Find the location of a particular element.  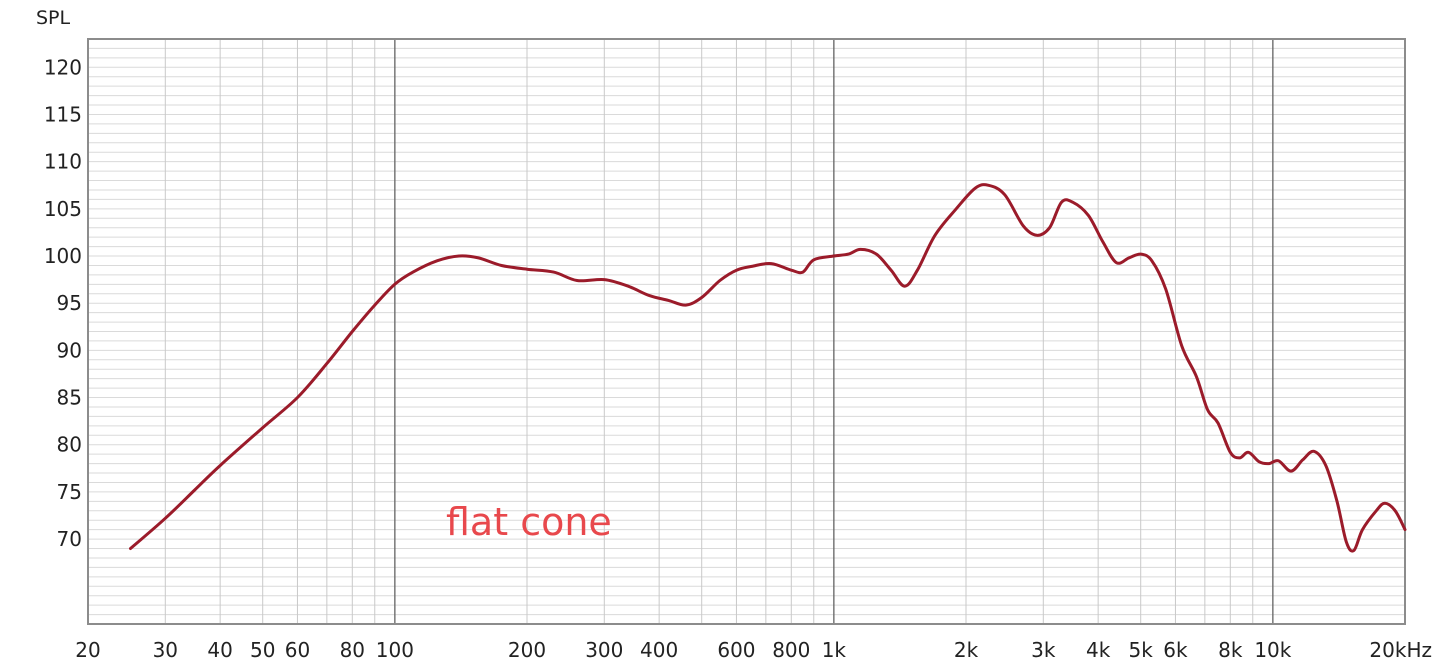

x-tick-label: 300 is located at coordinates (604, 650).